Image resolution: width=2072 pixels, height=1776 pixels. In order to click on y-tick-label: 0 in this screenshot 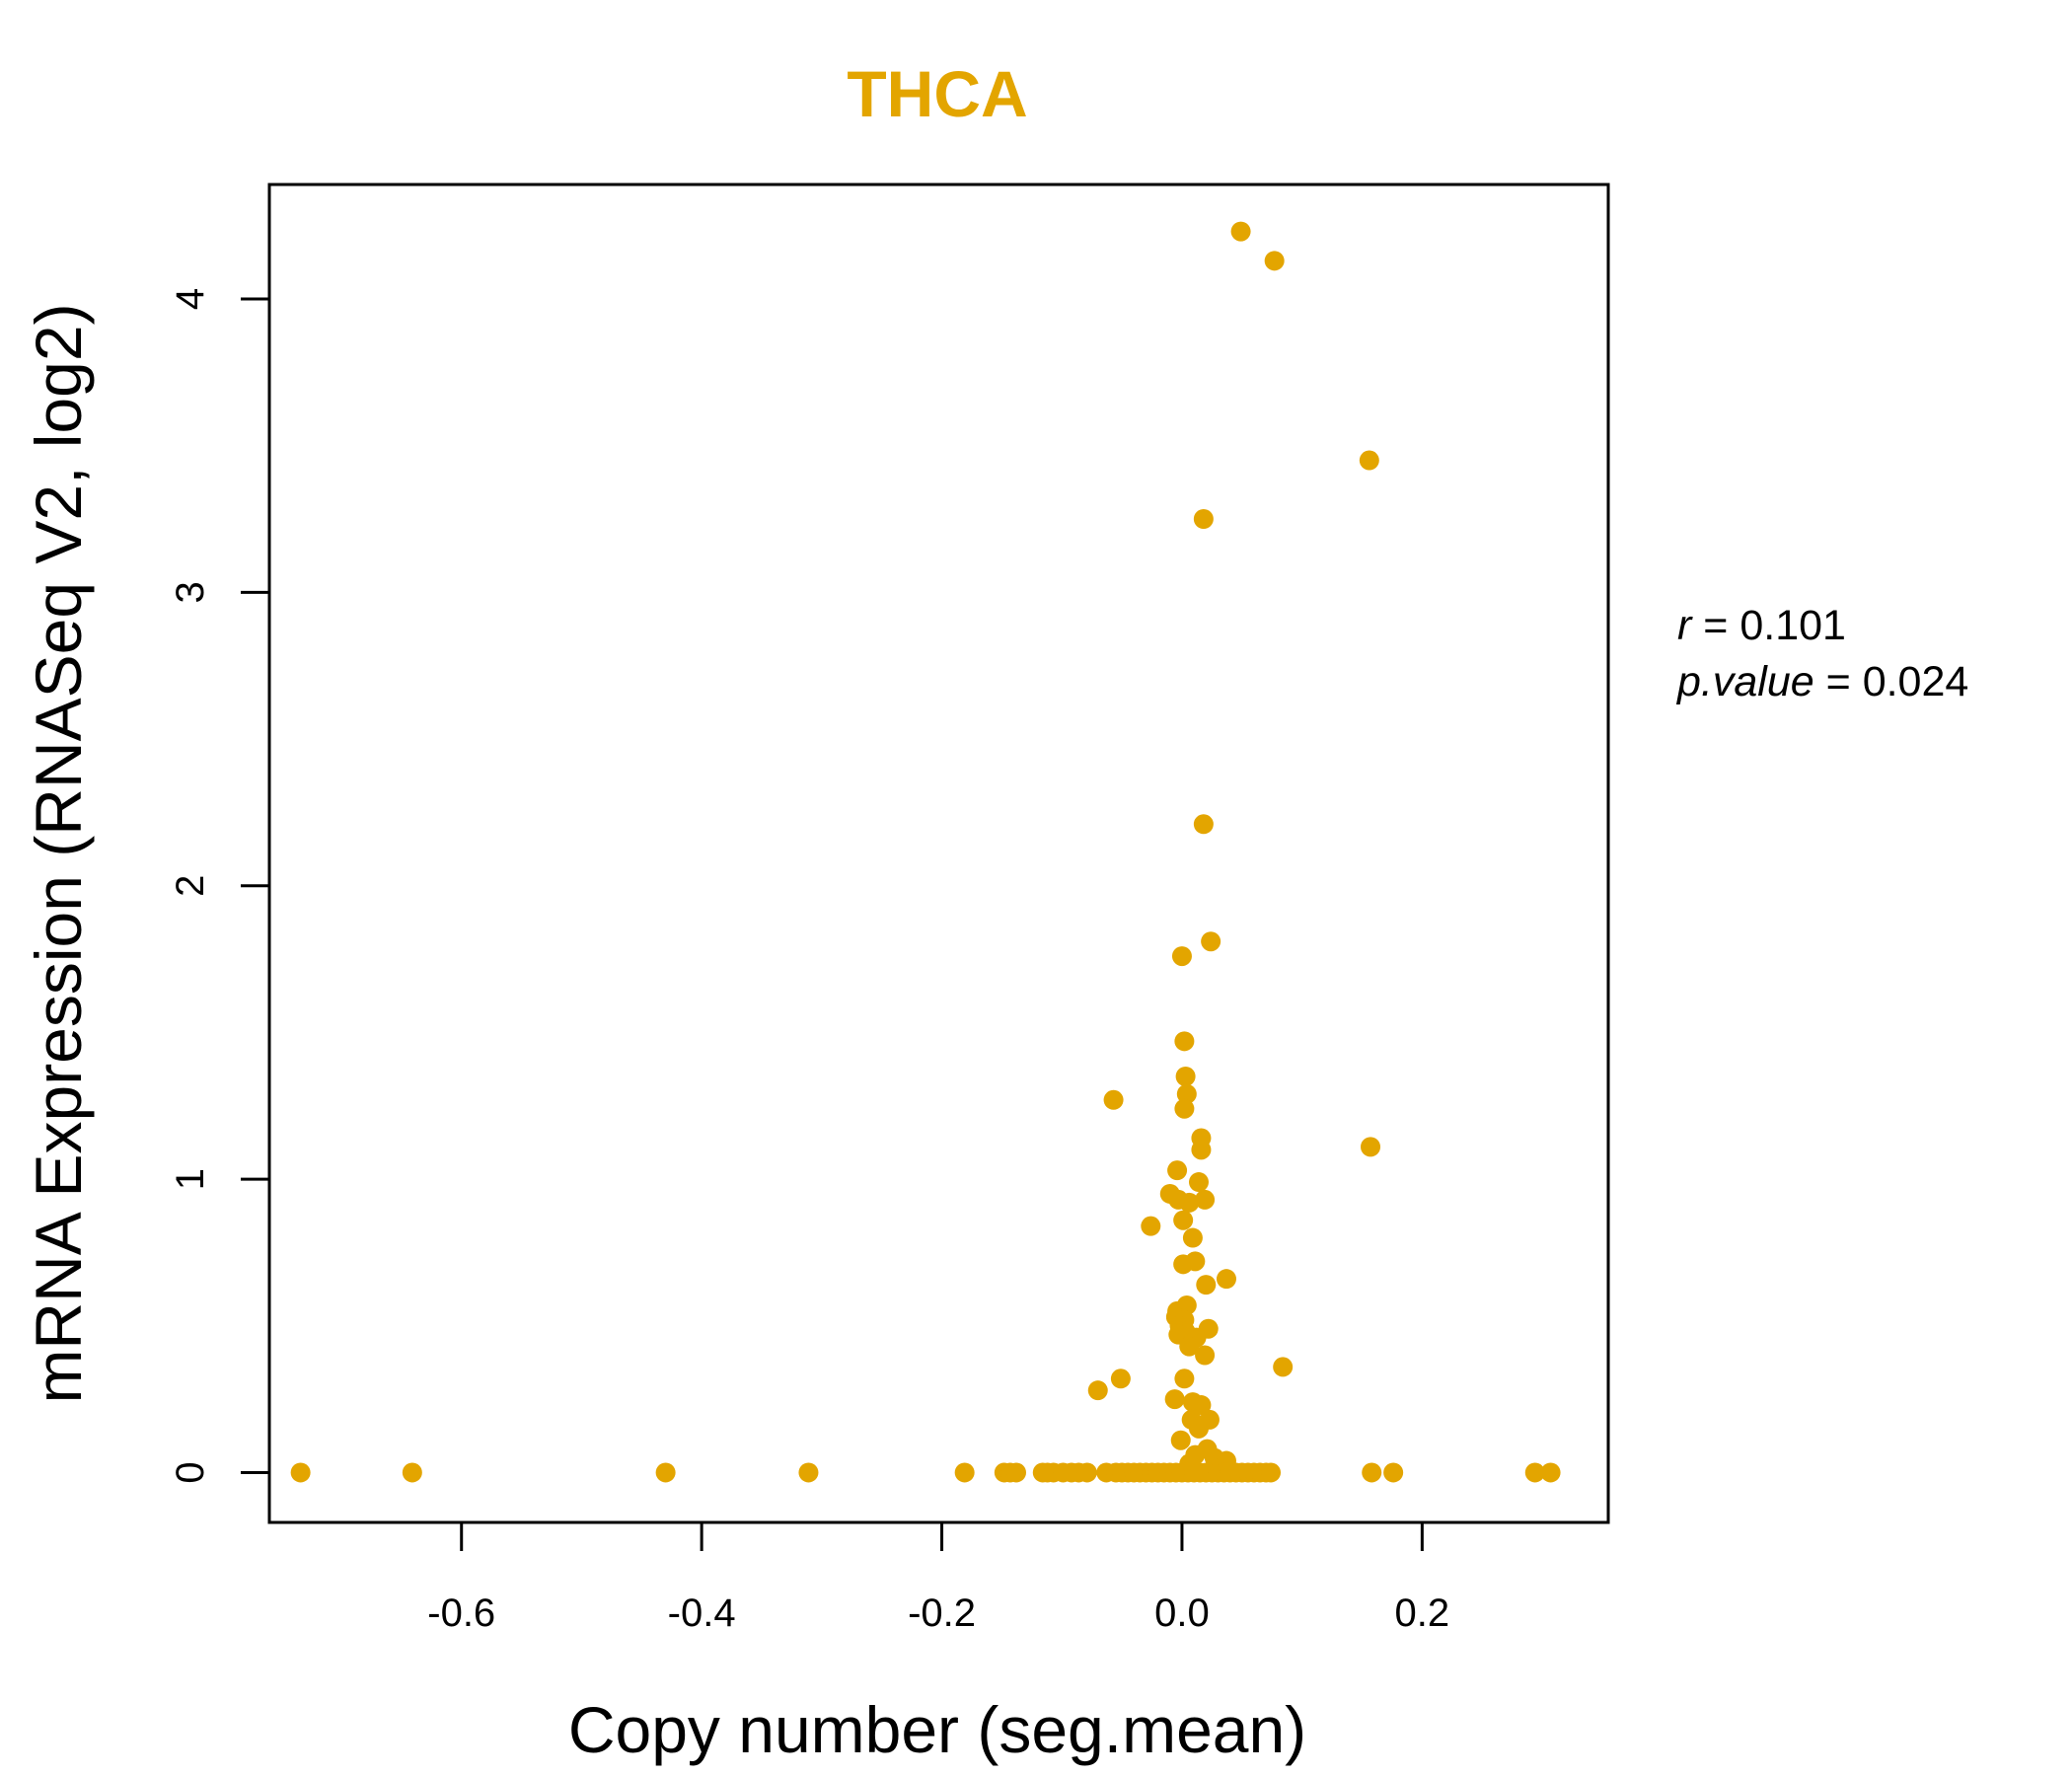, I will do `click(191, 1472)`.